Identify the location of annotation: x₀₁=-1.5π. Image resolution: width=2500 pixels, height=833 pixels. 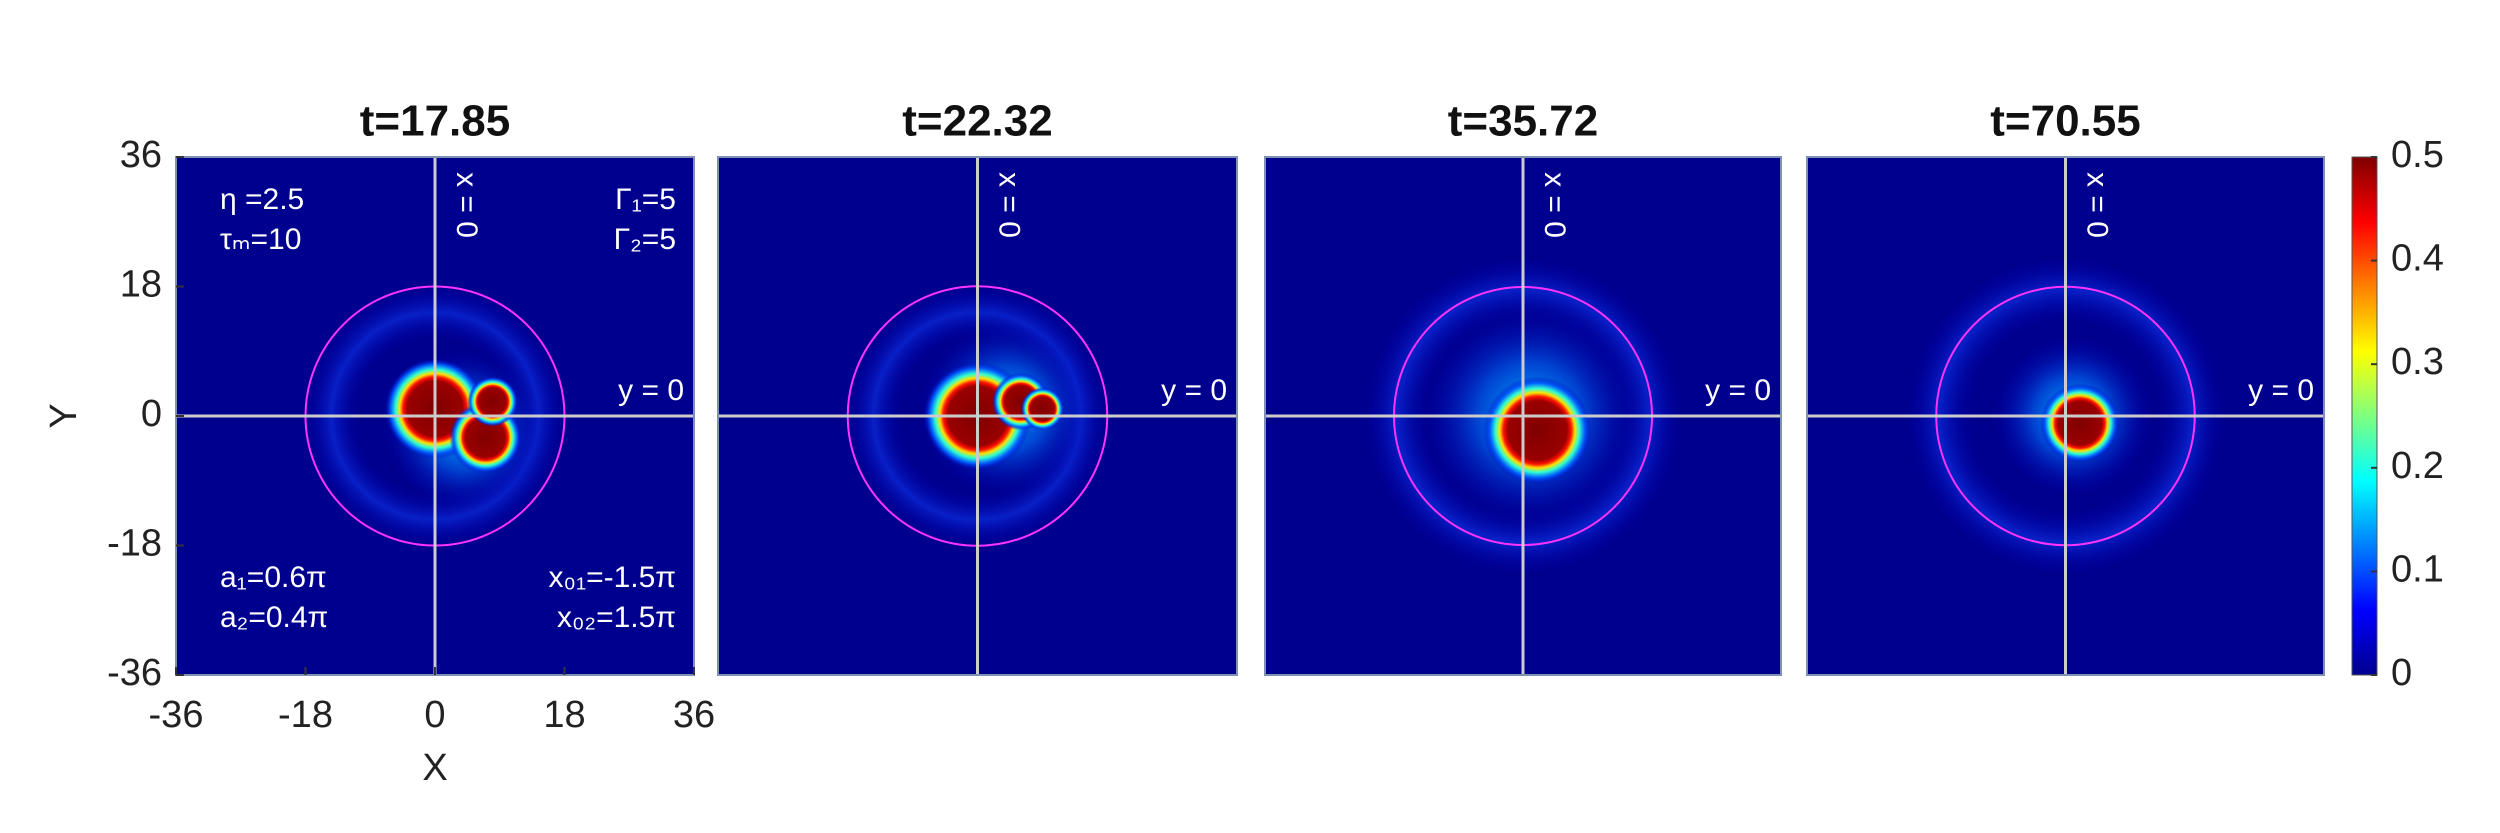
(613, 577).